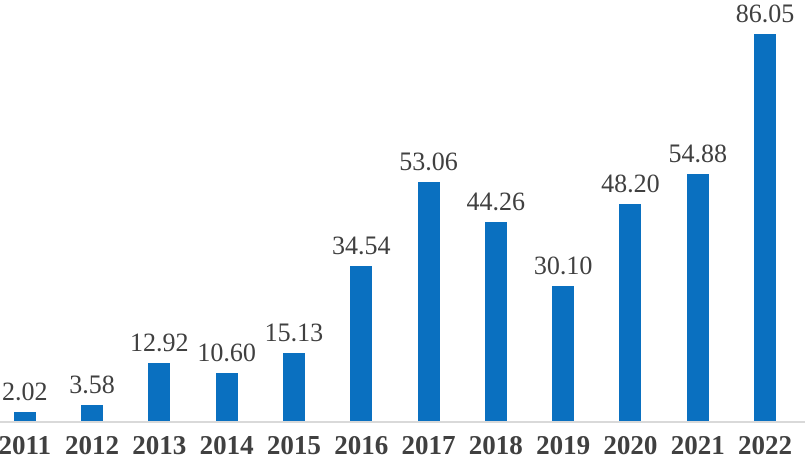 The image size is (805, 466). Describe the element at coordinates (293, 386) in the screenshot. I see `bar-2015` at that location.